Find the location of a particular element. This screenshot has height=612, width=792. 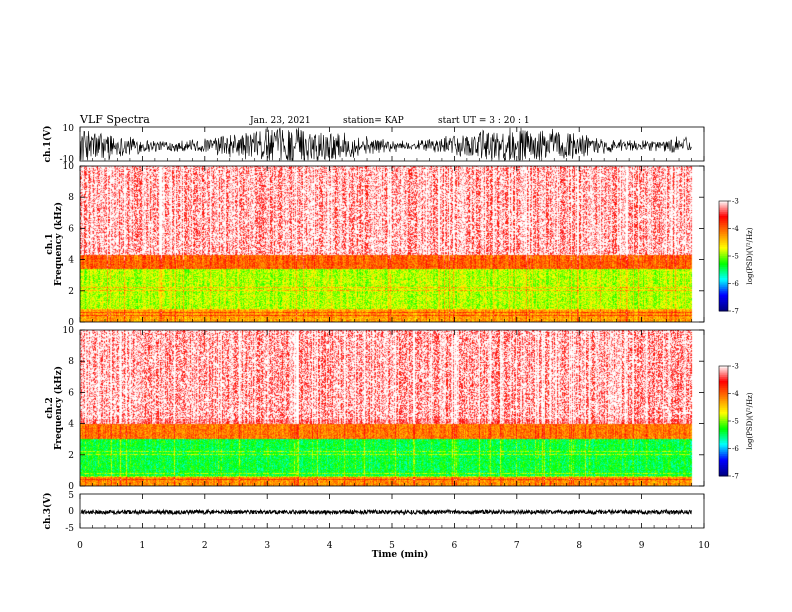

ch2-spectrogram-channel-label: ch.2 is located at coordinates (50, 407).